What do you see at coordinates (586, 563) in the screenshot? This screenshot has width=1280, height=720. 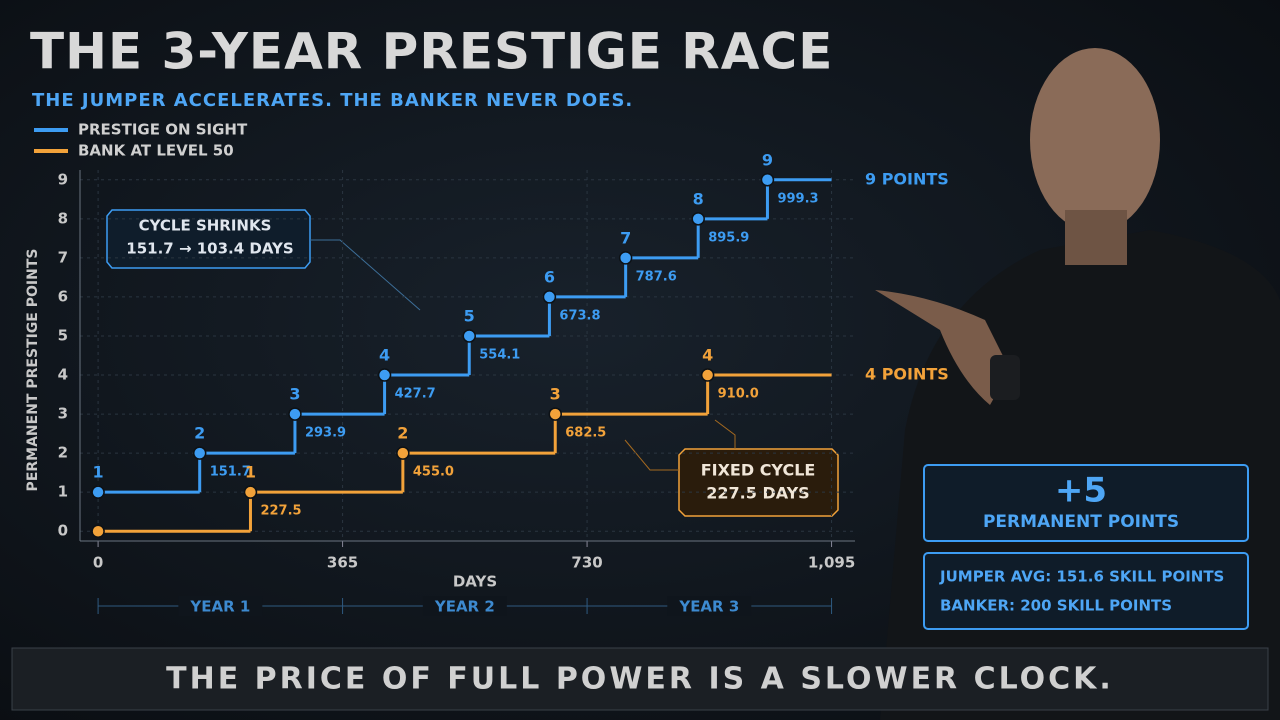 I see `x-tick-label: 730` at bounding box center [586, 563].